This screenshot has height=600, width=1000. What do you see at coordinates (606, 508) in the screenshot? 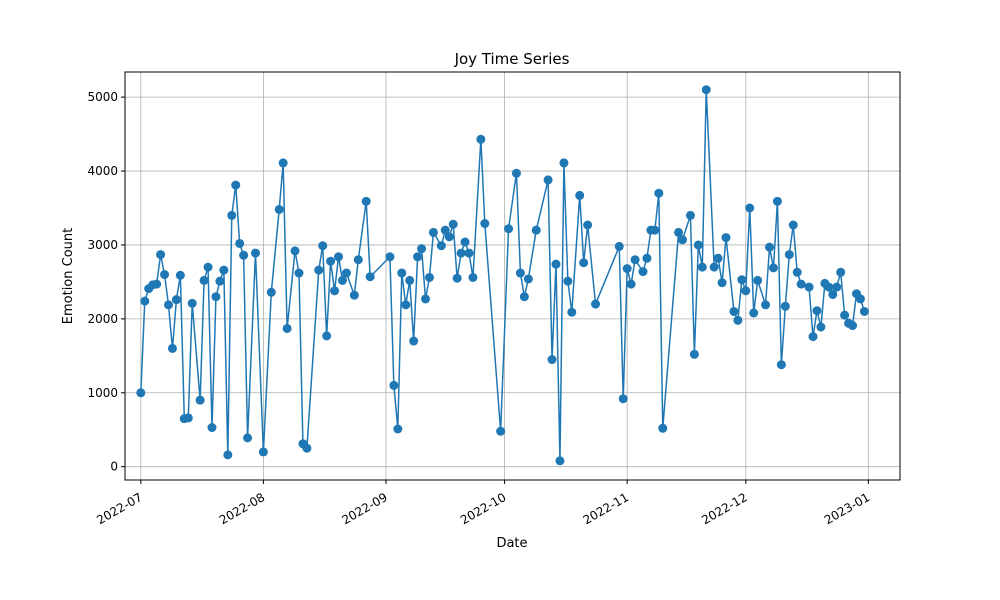
I see `x-tick-label: 2022-11` at bounding box center [606, 508].